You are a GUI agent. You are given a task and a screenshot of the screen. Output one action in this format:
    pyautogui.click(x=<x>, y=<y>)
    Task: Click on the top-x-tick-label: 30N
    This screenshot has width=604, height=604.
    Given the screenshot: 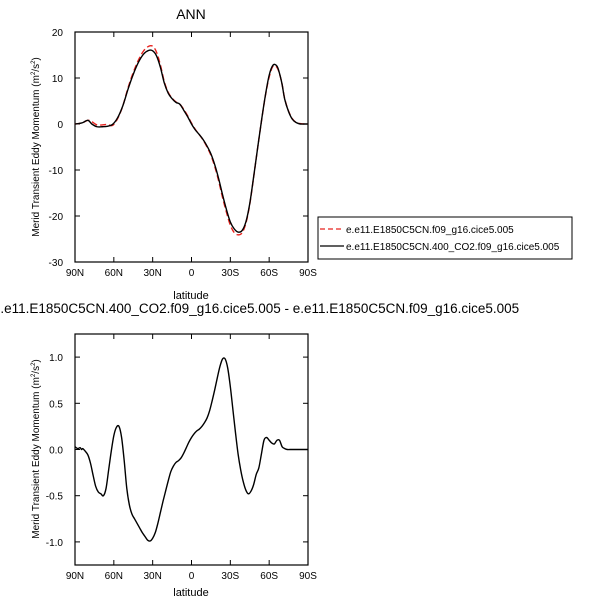 What is the action you would take?
    pyautogui.click(x=152, y=273)
    